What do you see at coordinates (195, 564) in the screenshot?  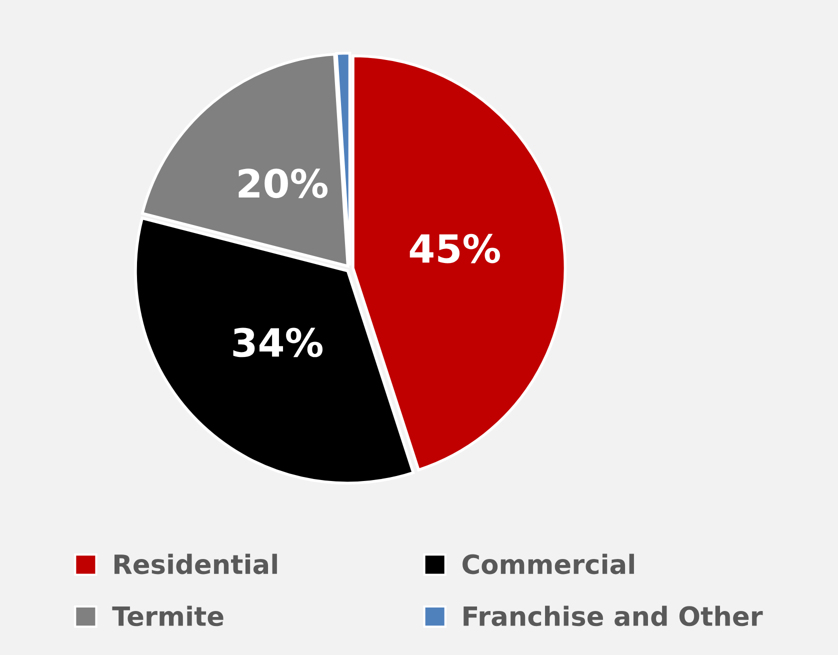 I see `legend-label: Residential` at bounding box center [195, 564].